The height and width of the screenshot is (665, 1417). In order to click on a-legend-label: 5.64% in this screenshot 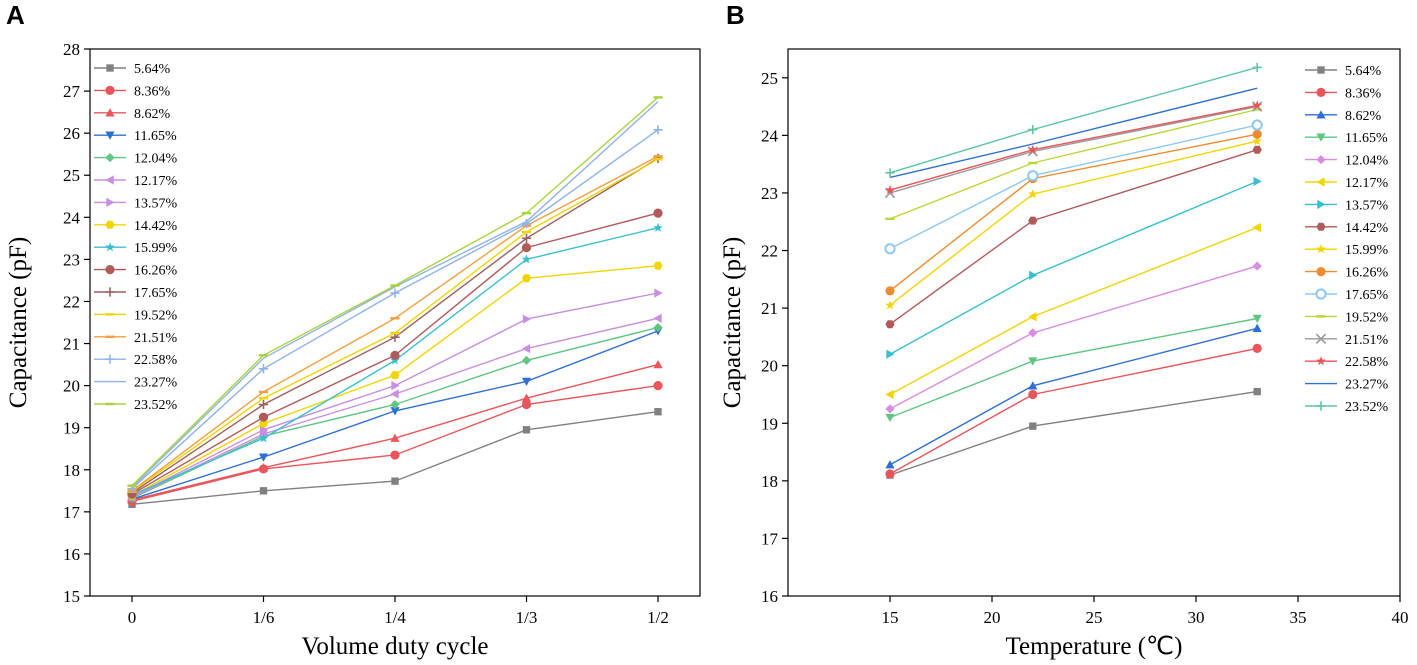, I will do `click(152, 69)`.